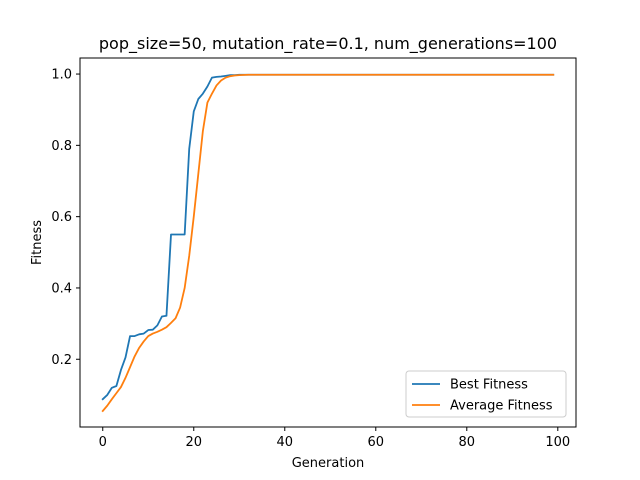  What do you see at coordinates (557, 442) in the screenshot?
I see `x-tick-label: 100` at bounding box center [557, 442].